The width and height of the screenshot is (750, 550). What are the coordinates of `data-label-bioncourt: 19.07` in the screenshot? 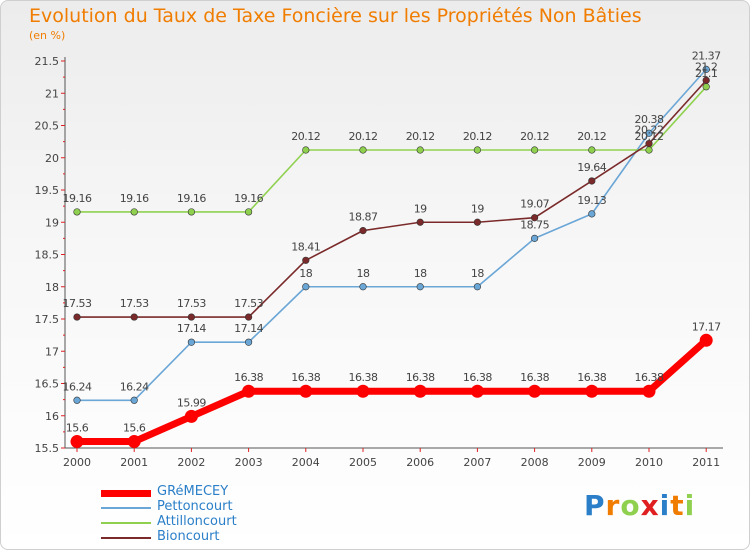 It's located at (534, 204).